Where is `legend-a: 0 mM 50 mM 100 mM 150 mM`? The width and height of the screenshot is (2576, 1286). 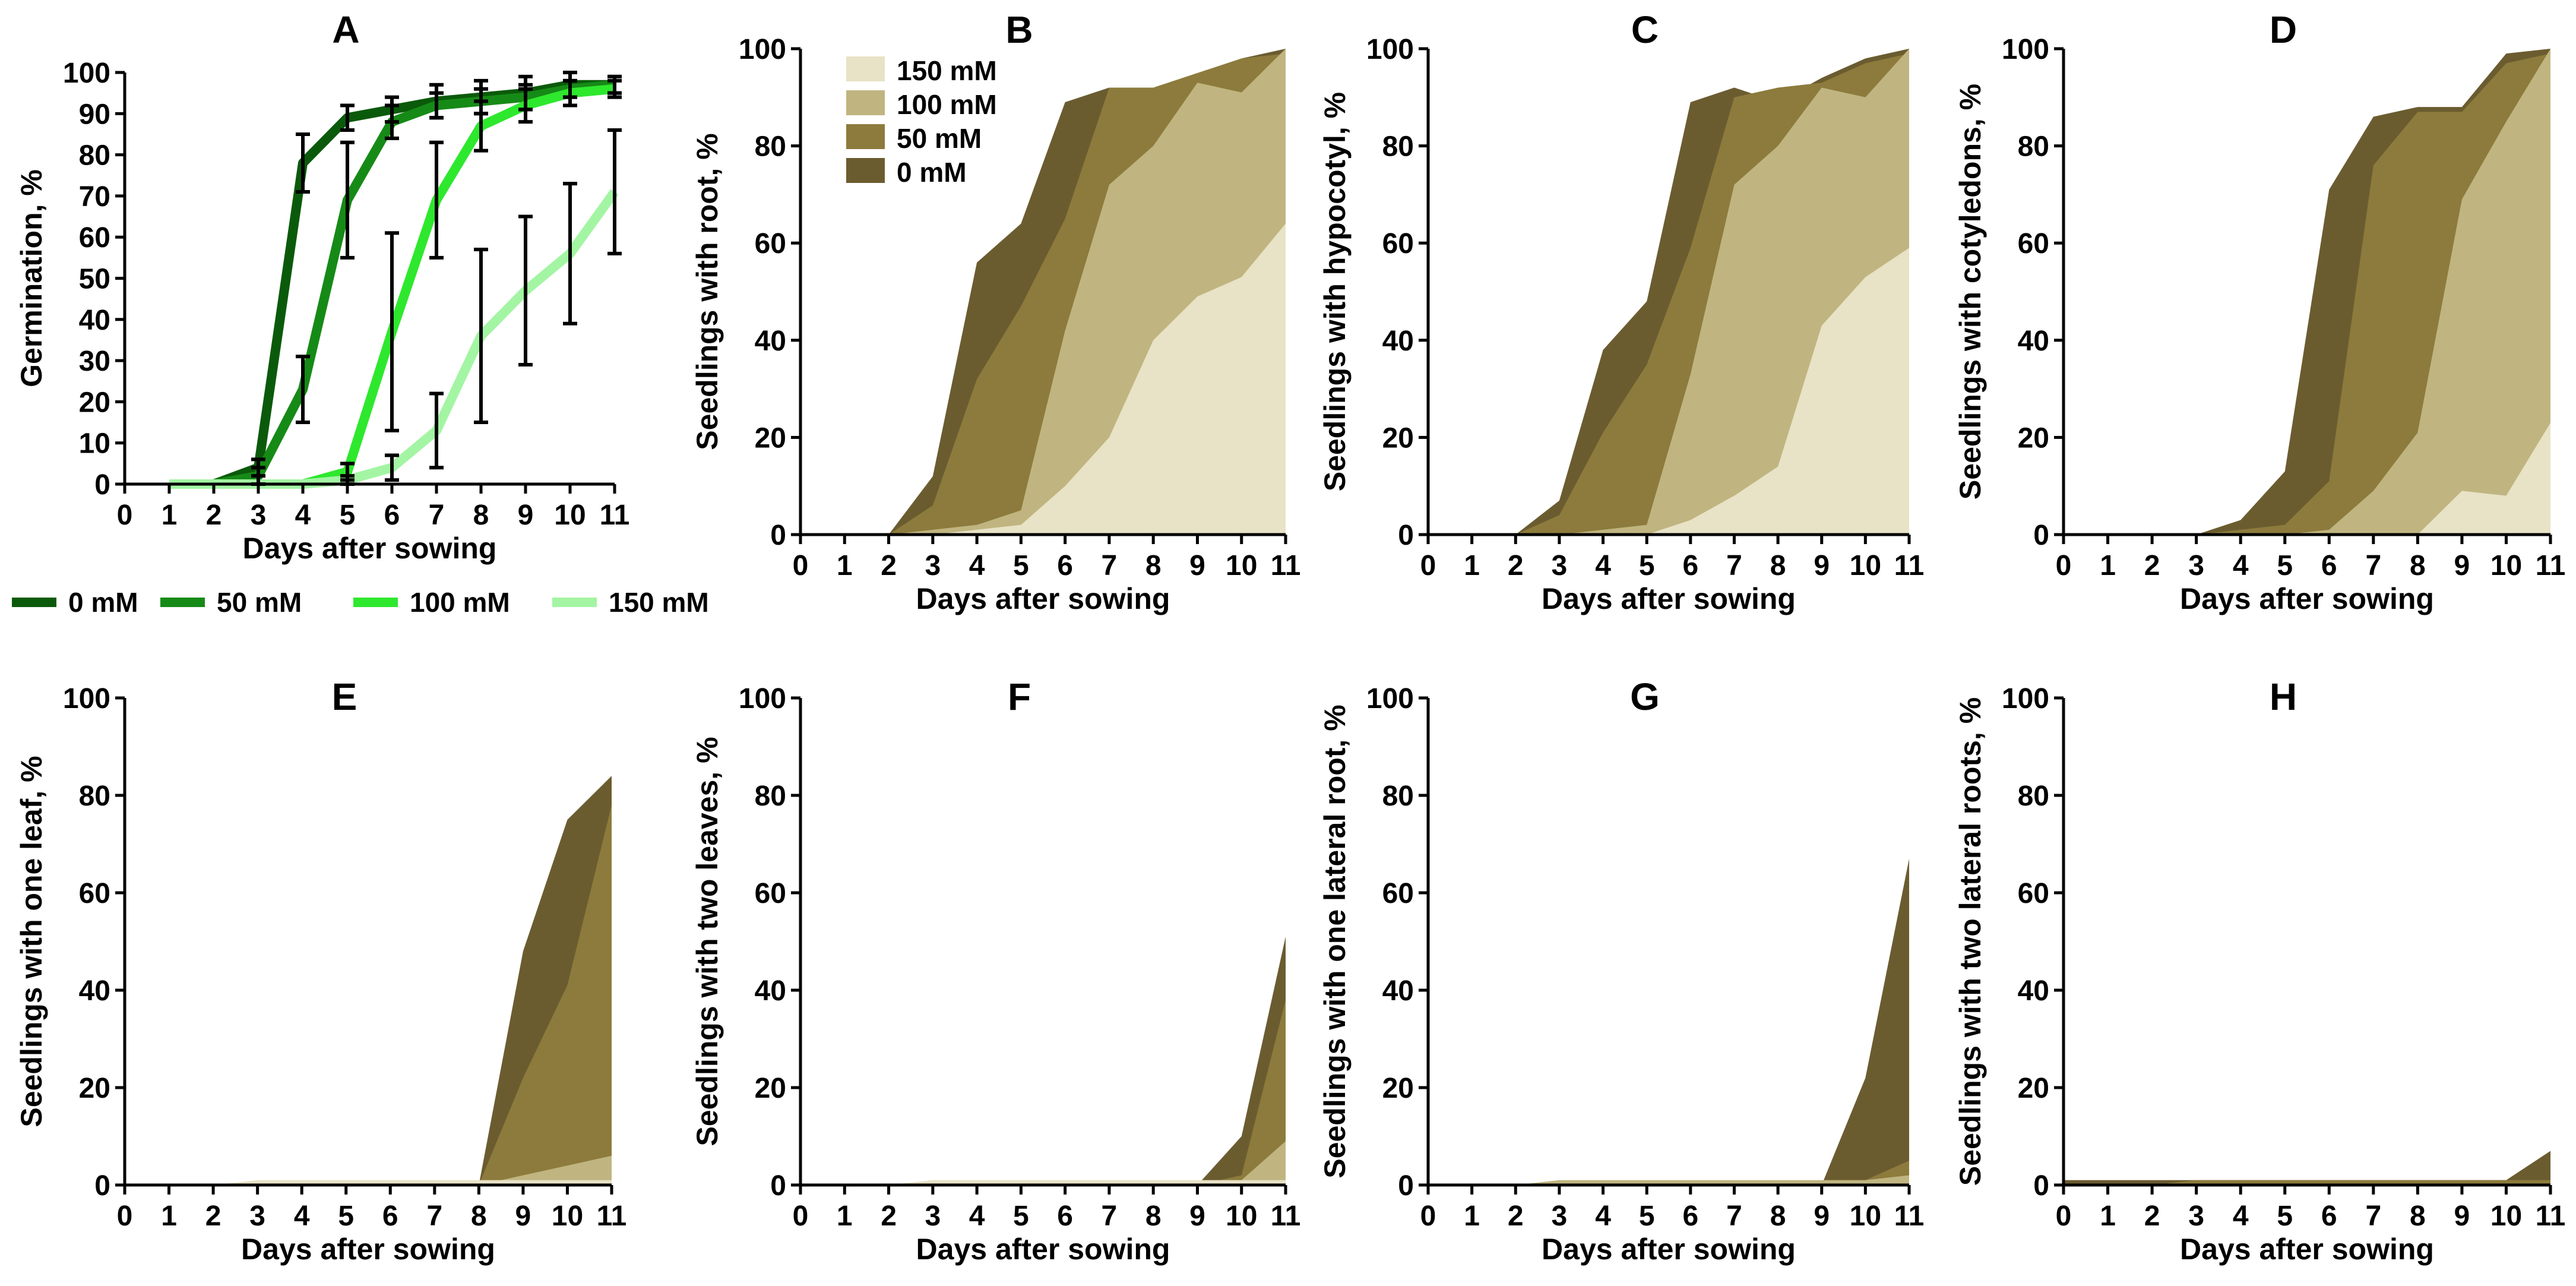 legend-a: 0 mM 50 mM 100 mM 150 mM is located at coordinates (360, 602).